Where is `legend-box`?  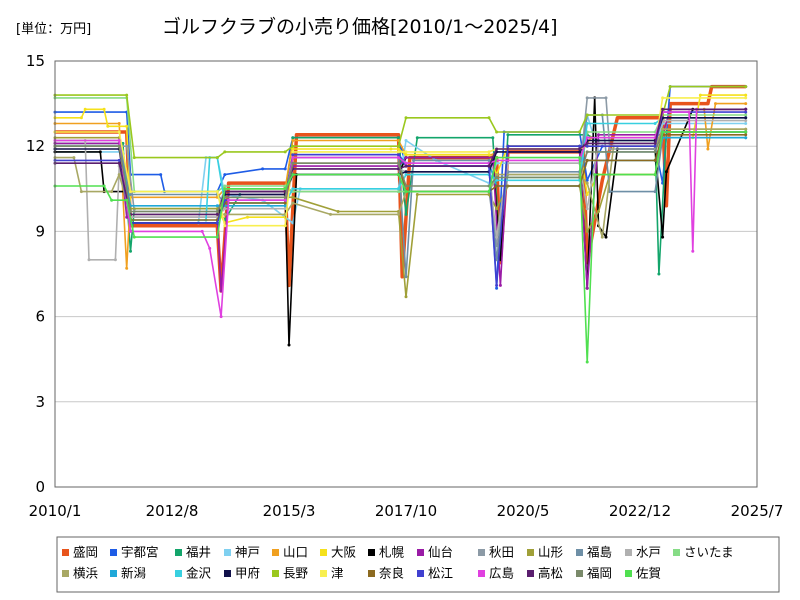
legend-box is located at coordinates (418, 564).